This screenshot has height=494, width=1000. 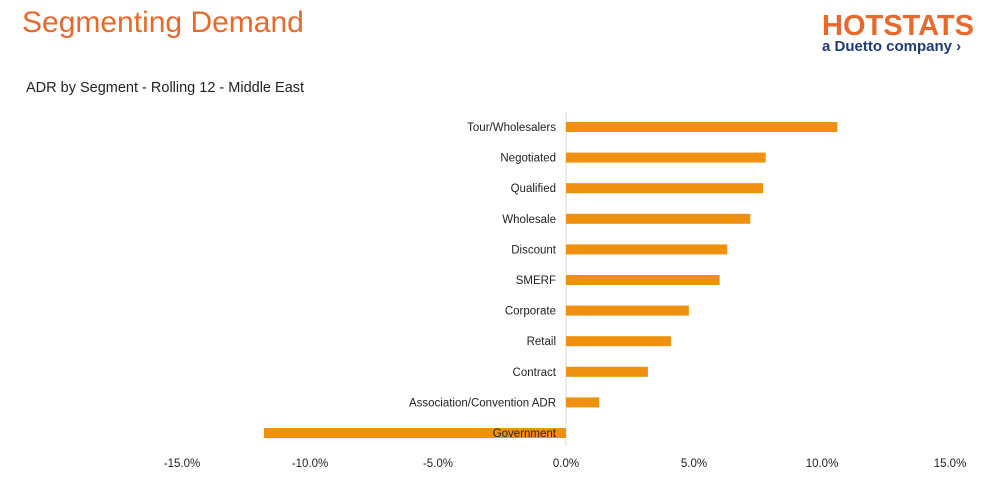 I want to click on bar-negotiated, so click(x=666, y=157).